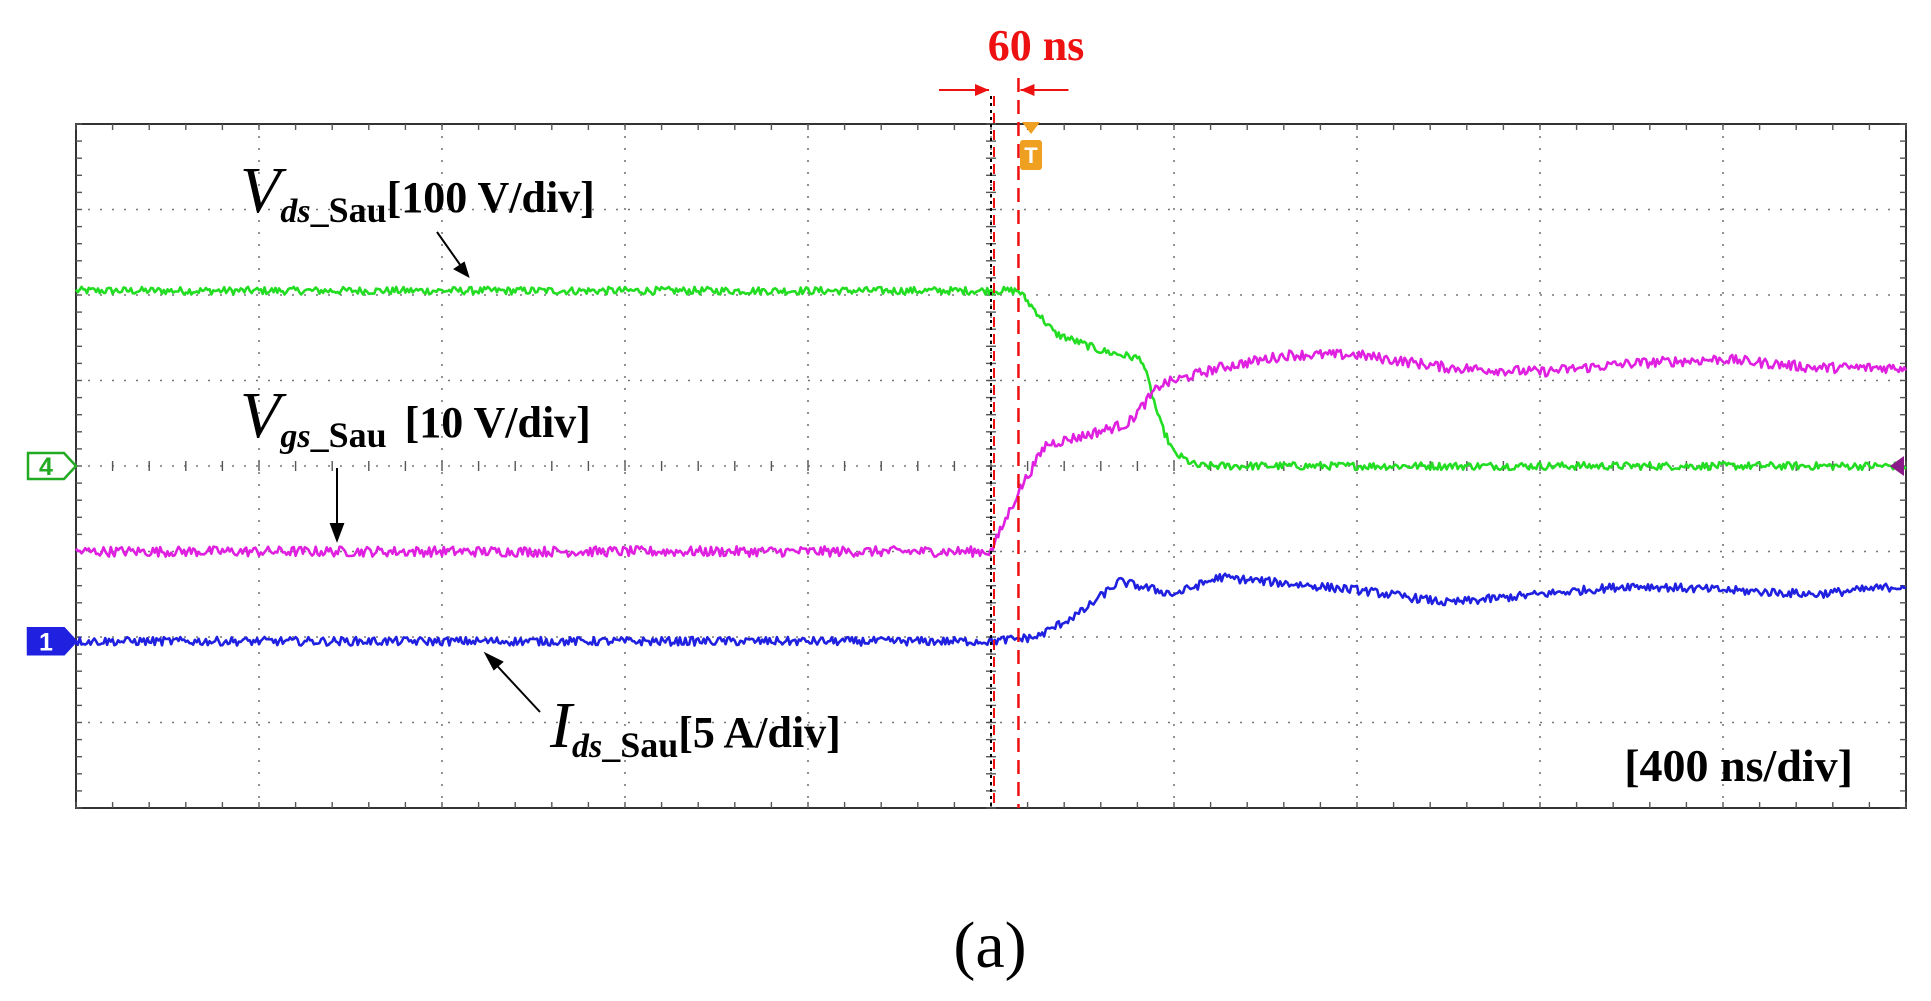 This screenshot has height=1001, width=1931. Describe the element at coordinates (263, 415) in the screenshot. I see `vgs-symbol: V` at that location.